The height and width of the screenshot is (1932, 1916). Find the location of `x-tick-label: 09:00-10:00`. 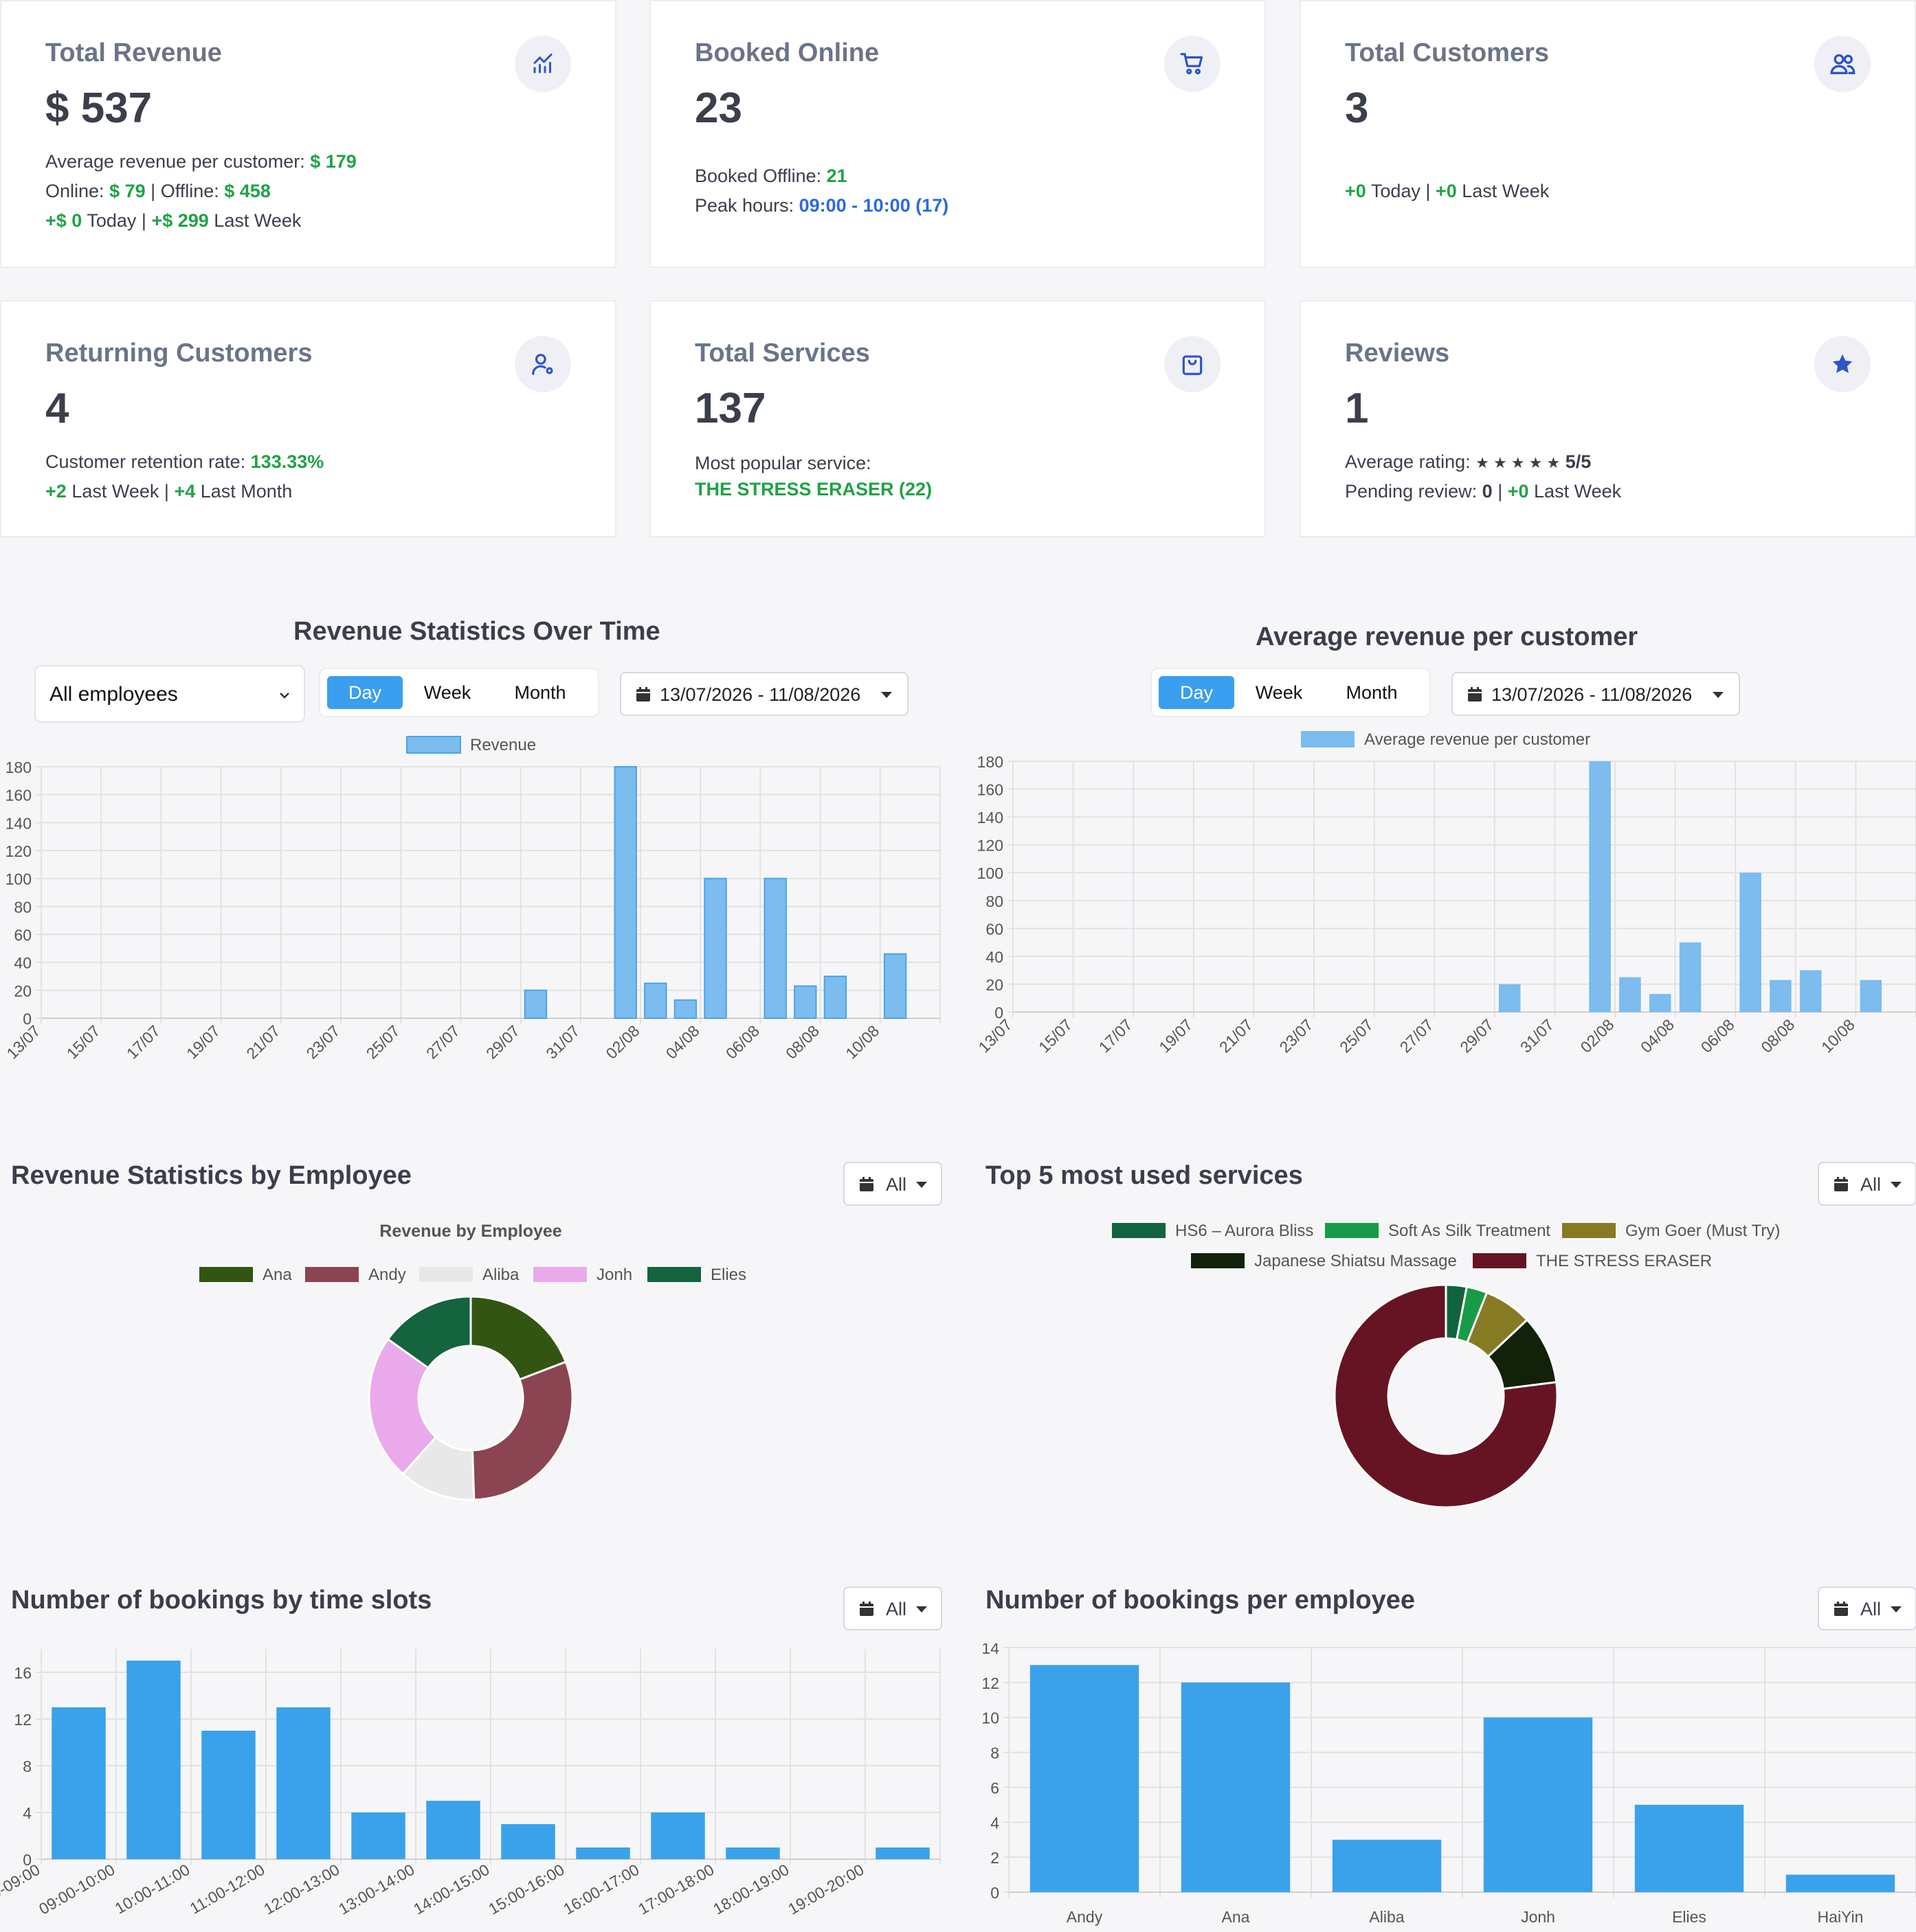

x-tick-label: 09:00-10:00 is located at coordinates (77, 1889).